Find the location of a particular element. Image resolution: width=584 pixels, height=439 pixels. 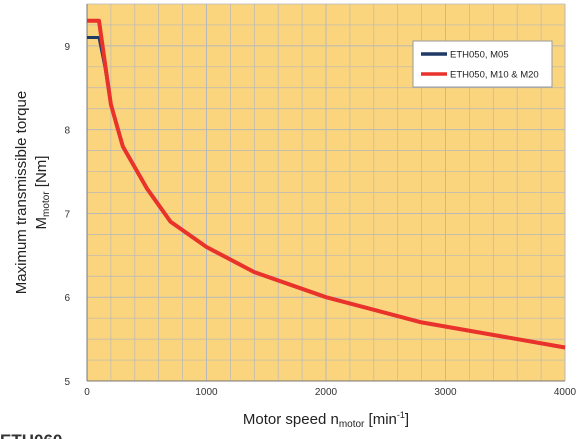

y-tick-label: 7 is located at coordinates (67, 214).